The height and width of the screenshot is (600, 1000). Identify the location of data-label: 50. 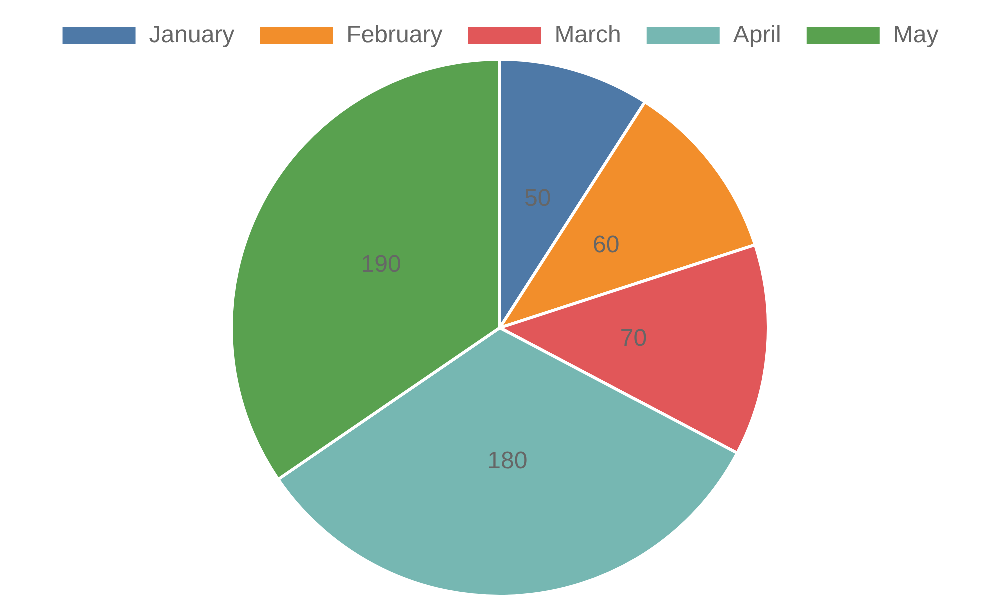
(538, 198).